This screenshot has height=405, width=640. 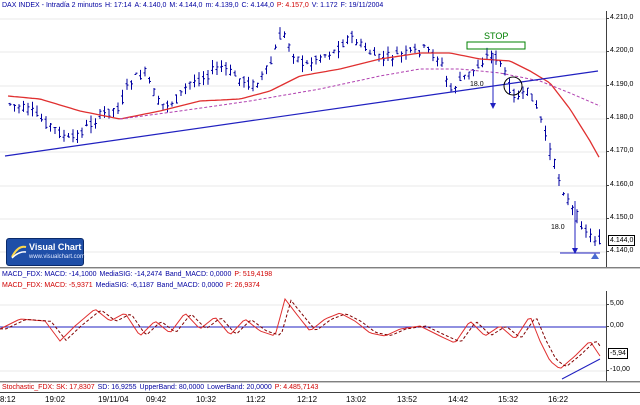 I want to click on time-axis-label: 15:32, so click(x=508, y=399).